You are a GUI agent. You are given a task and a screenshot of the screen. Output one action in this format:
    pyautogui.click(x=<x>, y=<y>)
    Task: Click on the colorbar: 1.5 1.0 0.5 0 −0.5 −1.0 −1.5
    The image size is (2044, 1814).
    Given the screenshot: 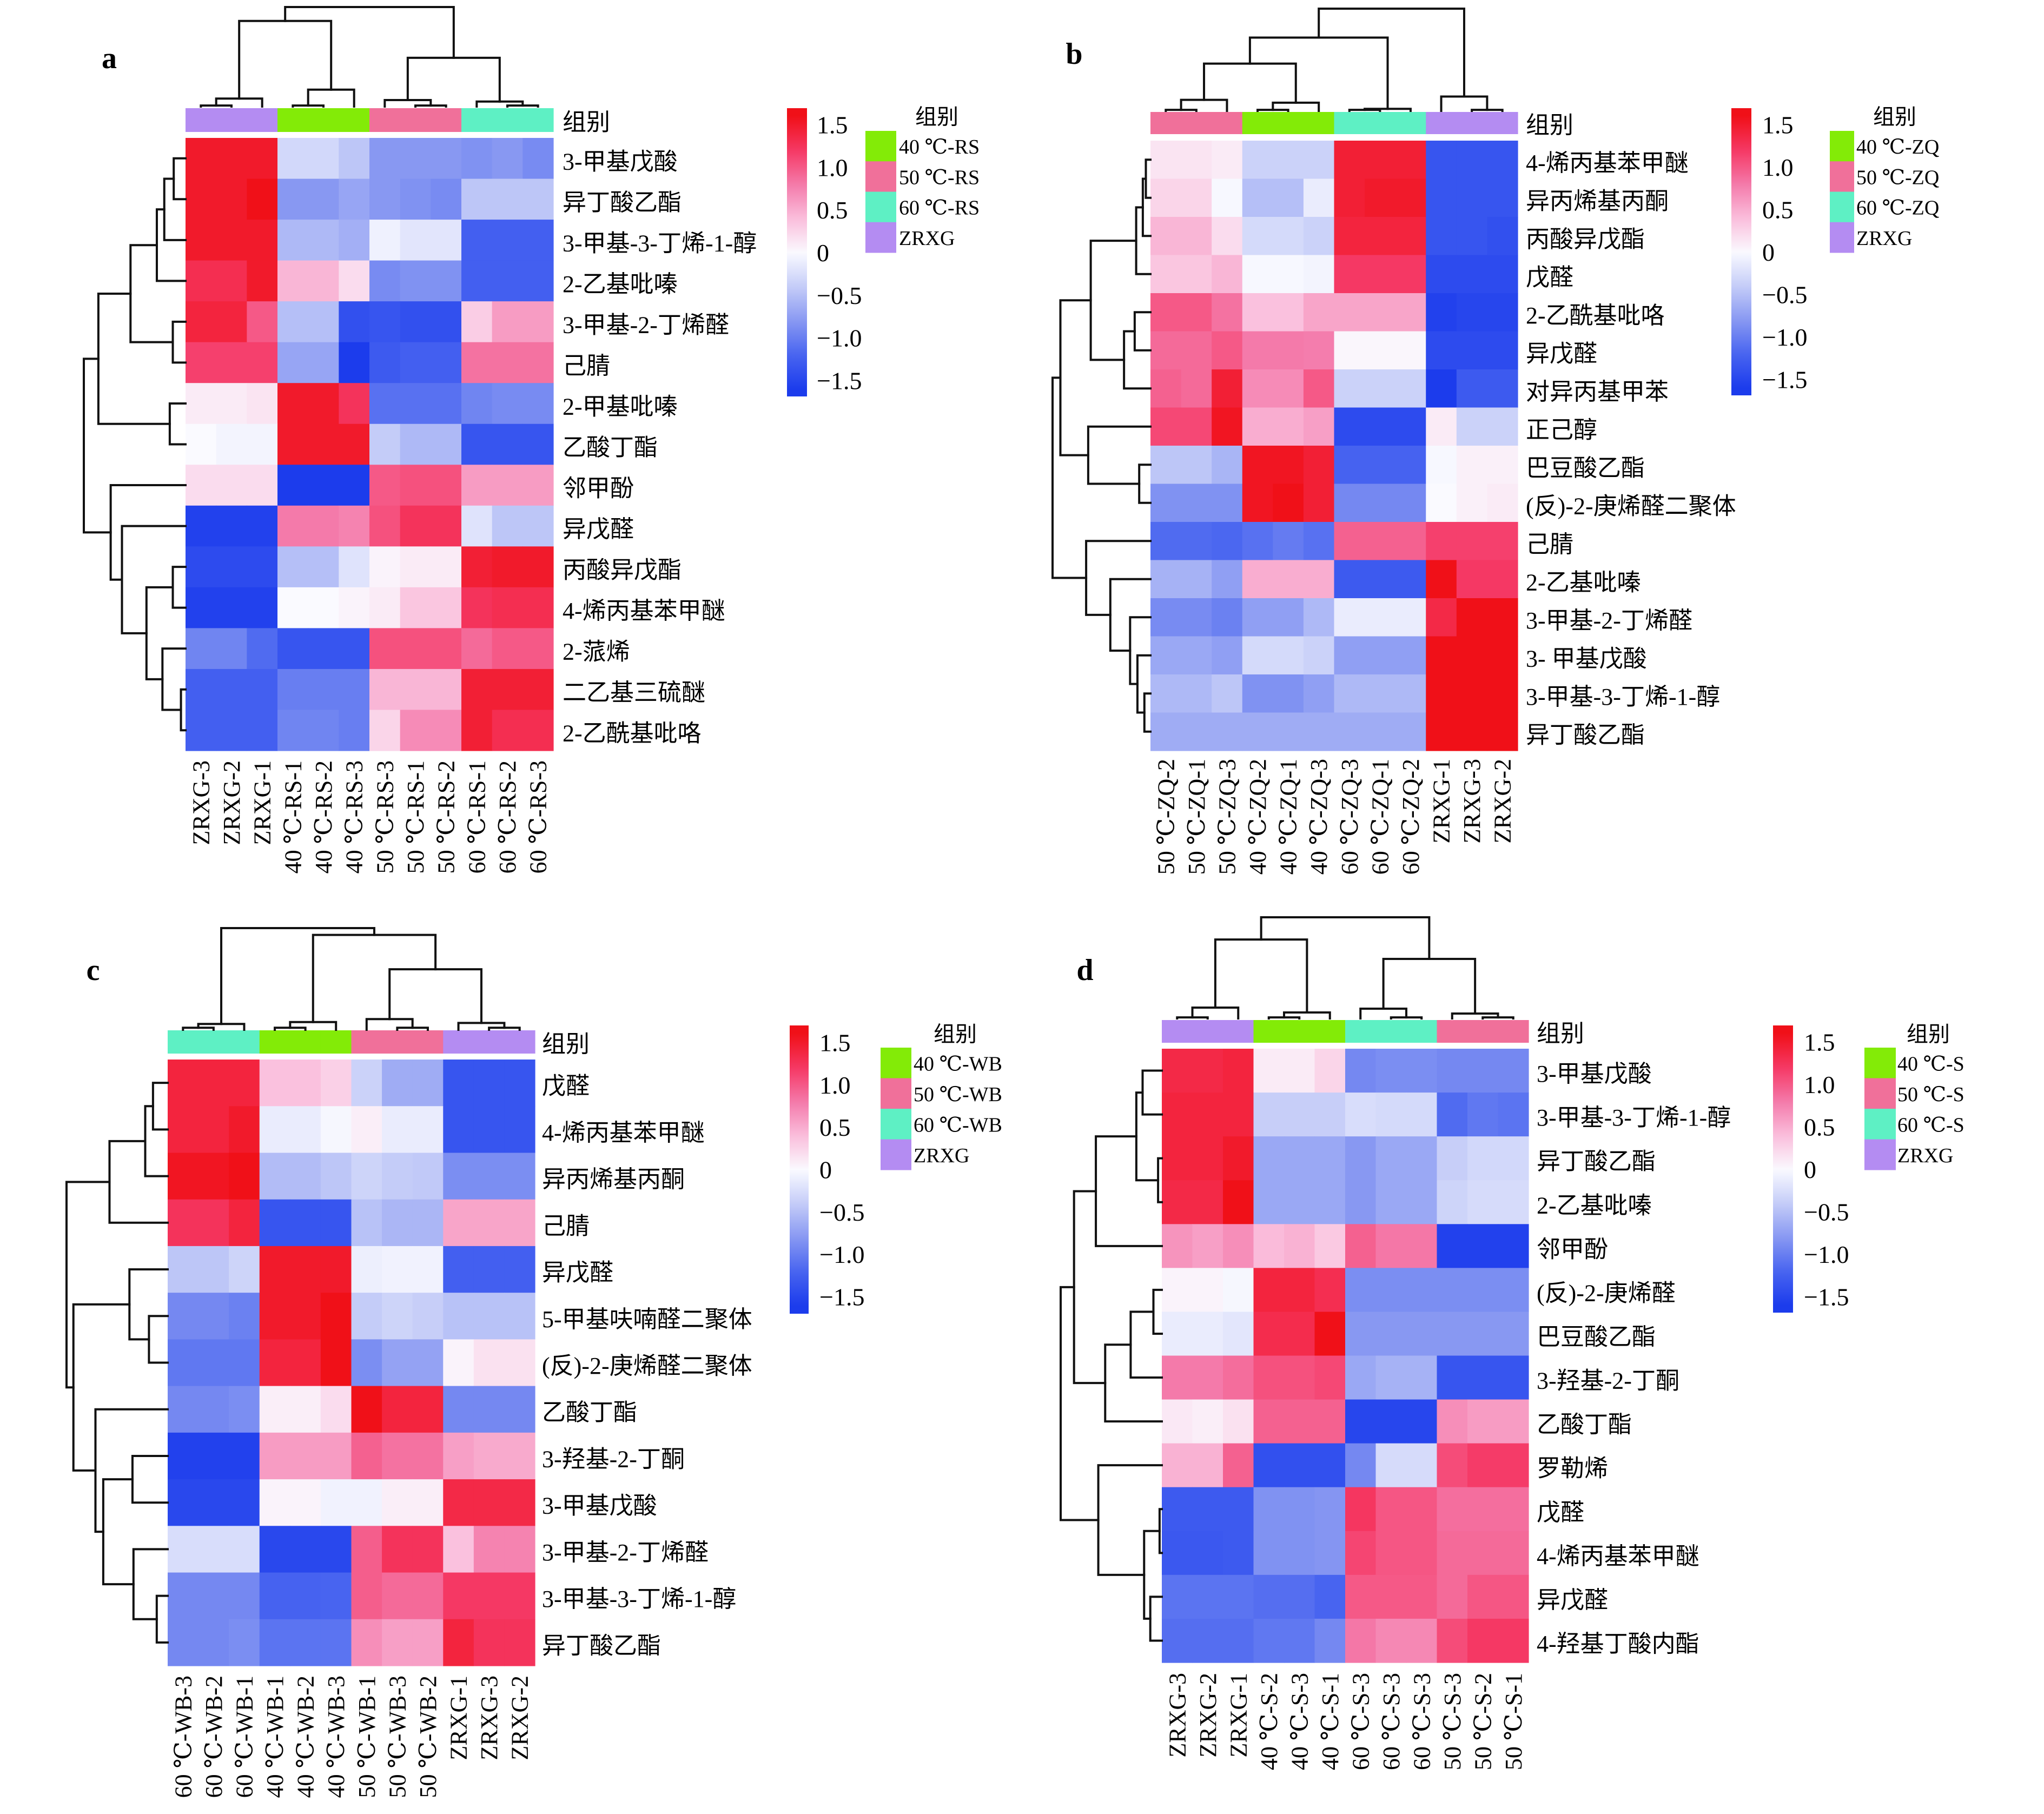 What is the action you would take?
    pyautogui.click(x=1769, y=251)
    